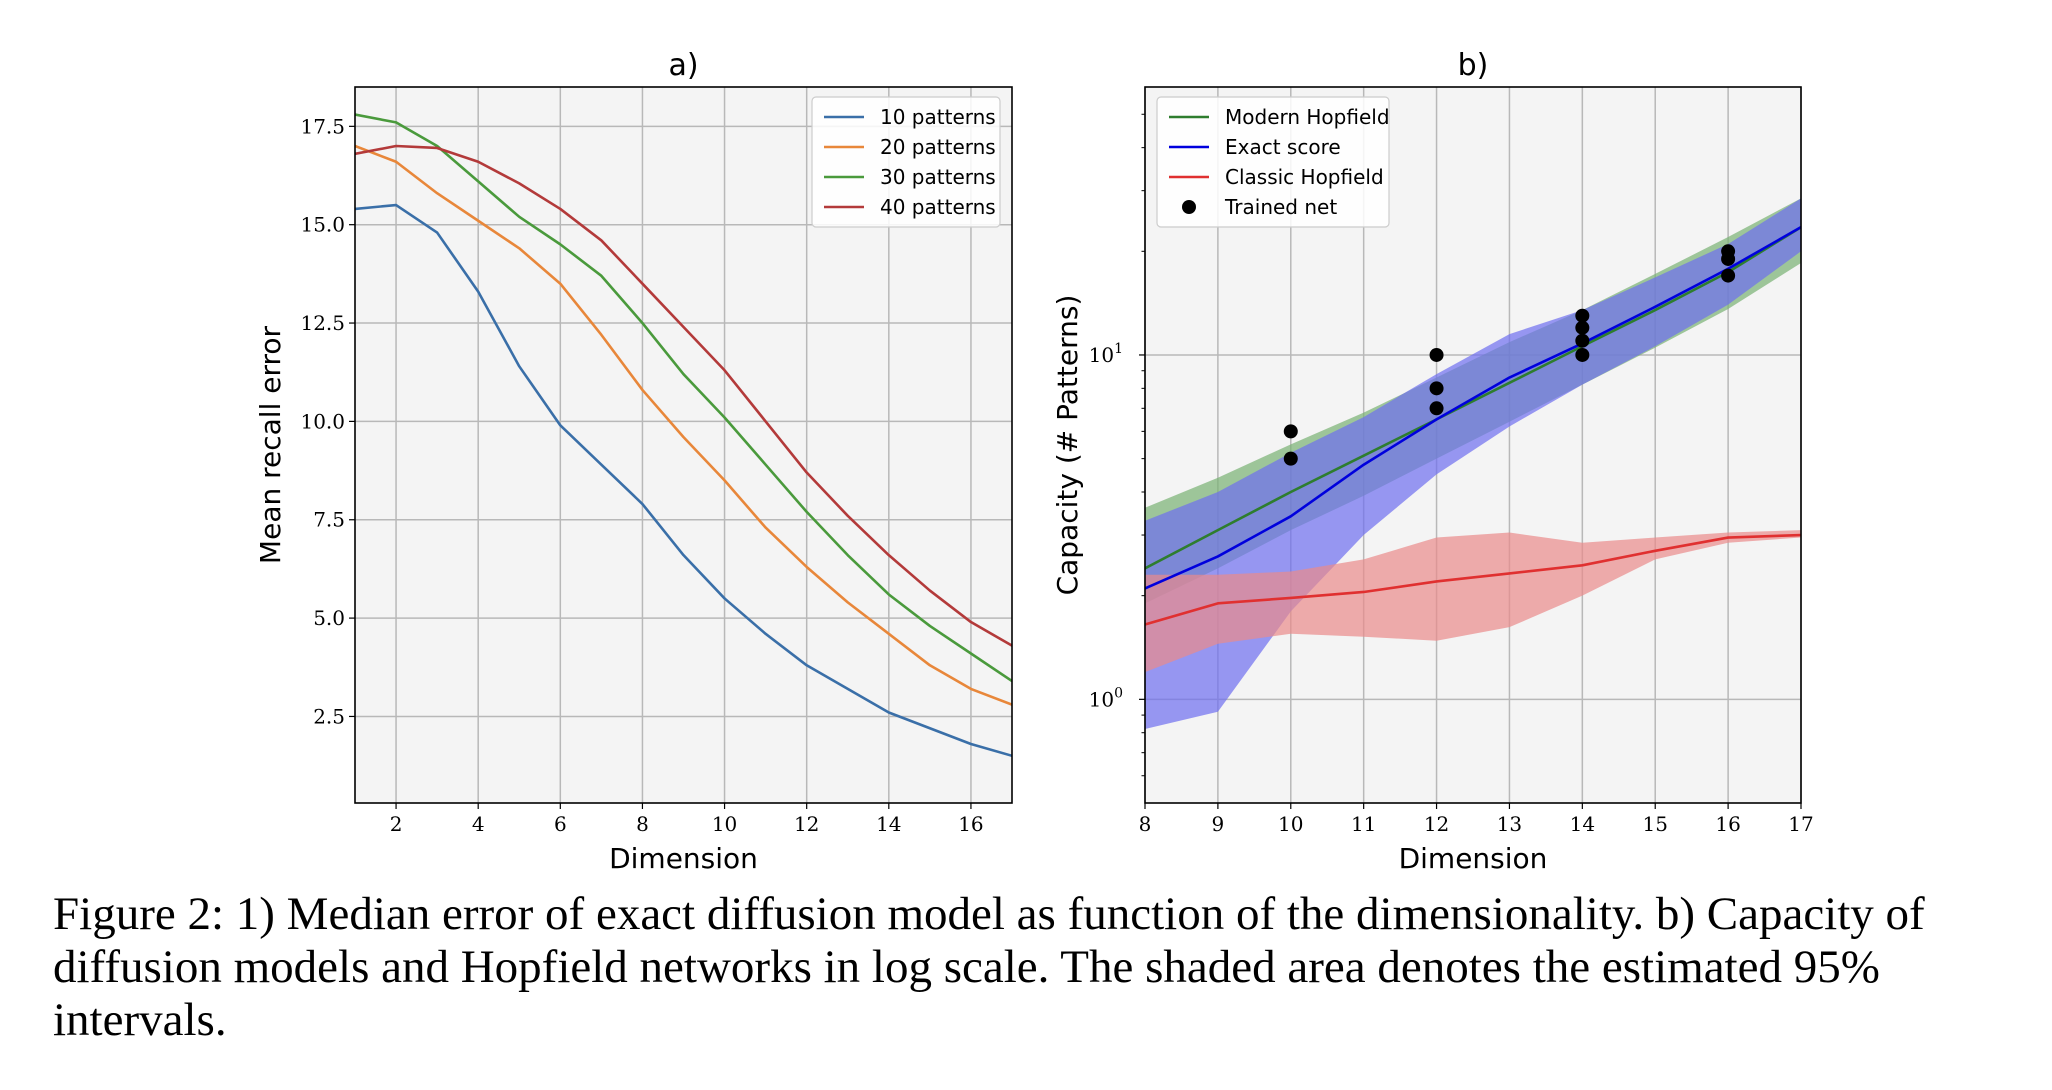  Describe the element at coordinates (938, 147) in the screenshot. I see `panel-a-legend-label-20-patterns: 20 patterns` at that location.